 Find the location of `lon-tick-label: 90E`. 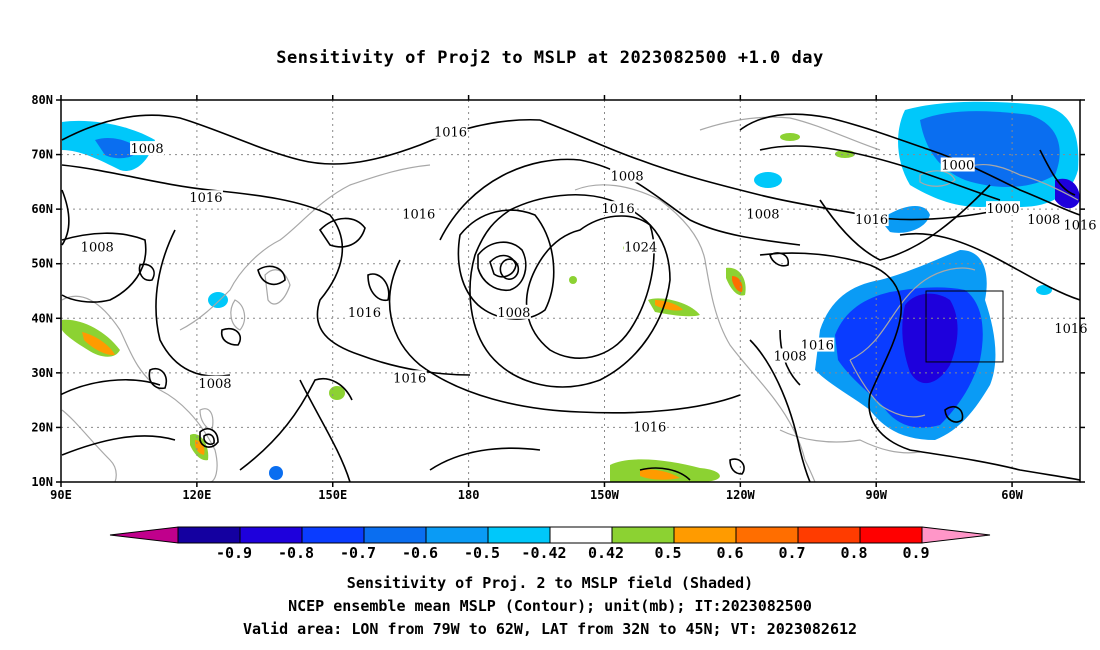

lon-tick-label: 90E is located at coordinates (61, 495).